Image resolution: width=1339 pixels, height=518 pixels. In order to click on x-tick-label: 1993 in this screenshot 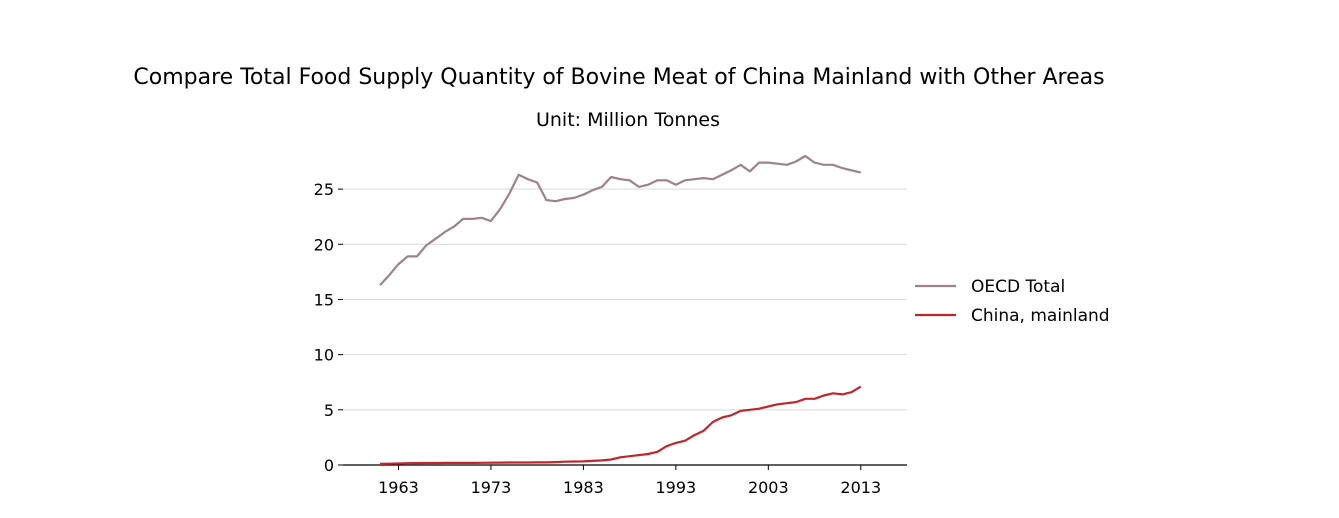, I will do `click(675, 487)`.